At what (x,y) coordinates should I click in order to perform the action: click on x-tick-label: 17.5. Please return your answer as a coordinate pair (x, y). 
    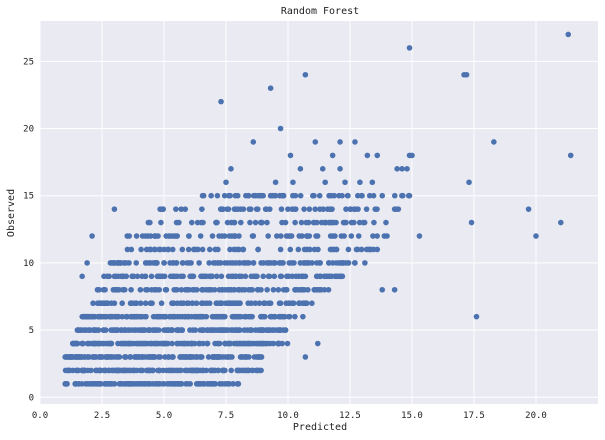
    Looking at the image, I should click on (474, 416).